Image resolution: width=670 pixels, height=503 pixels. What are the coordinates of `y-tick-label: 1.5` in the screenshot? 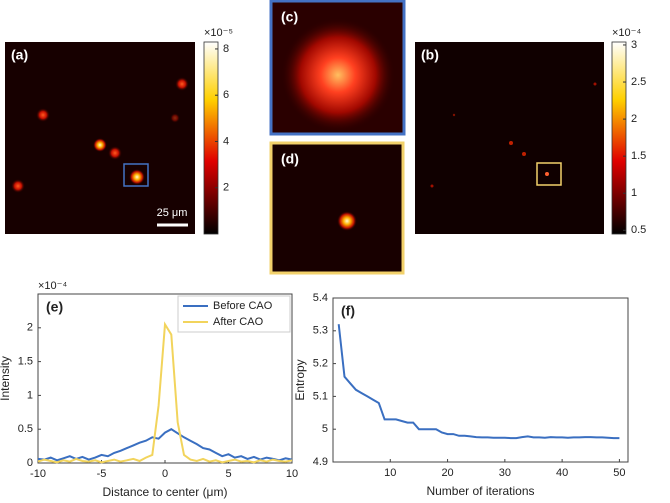 It's located at (25, 362).